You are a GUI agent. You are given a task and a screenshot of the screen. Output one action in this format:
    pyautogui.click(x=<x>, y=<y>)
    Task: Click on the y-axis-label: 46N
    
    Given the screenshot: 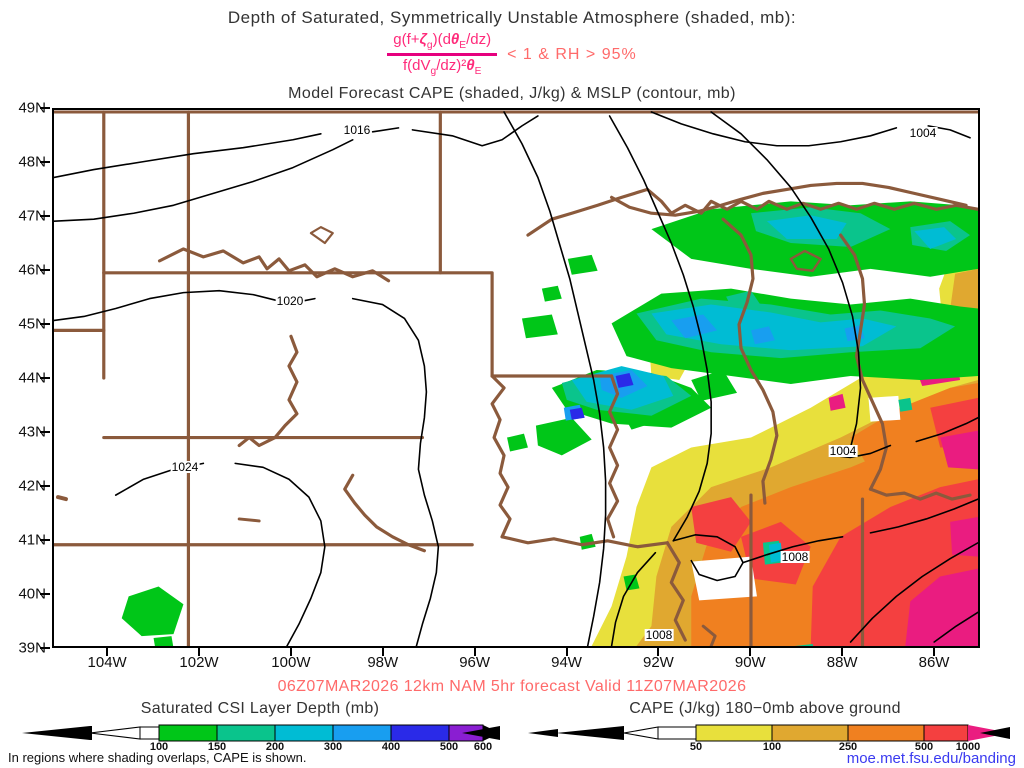 What is the action you would take?
    pyautogui.click(x=32, y=270)
    